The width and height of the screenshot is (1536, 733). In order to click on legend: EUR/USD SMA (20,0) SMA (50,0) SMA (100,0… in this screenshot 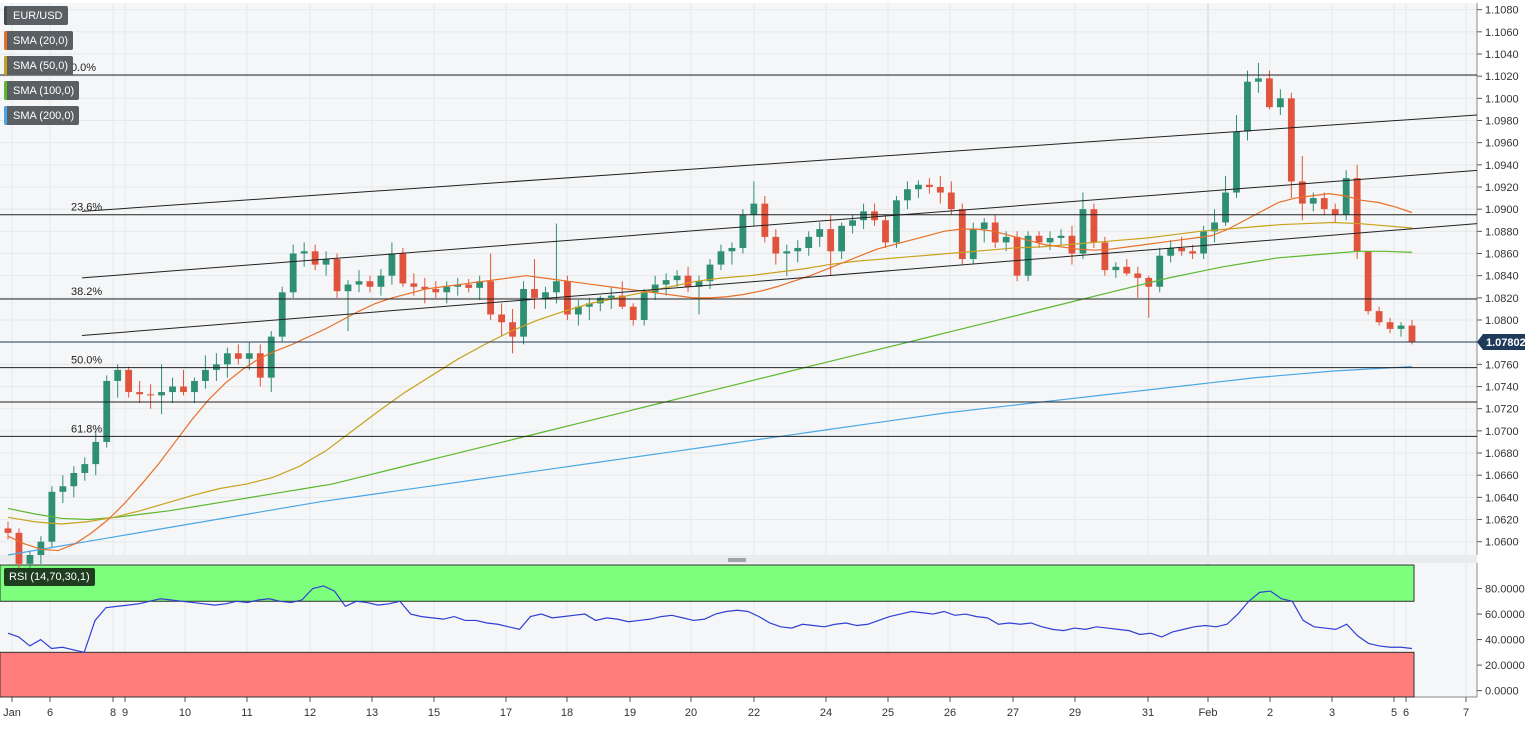, I will do `click(42, 68)`.